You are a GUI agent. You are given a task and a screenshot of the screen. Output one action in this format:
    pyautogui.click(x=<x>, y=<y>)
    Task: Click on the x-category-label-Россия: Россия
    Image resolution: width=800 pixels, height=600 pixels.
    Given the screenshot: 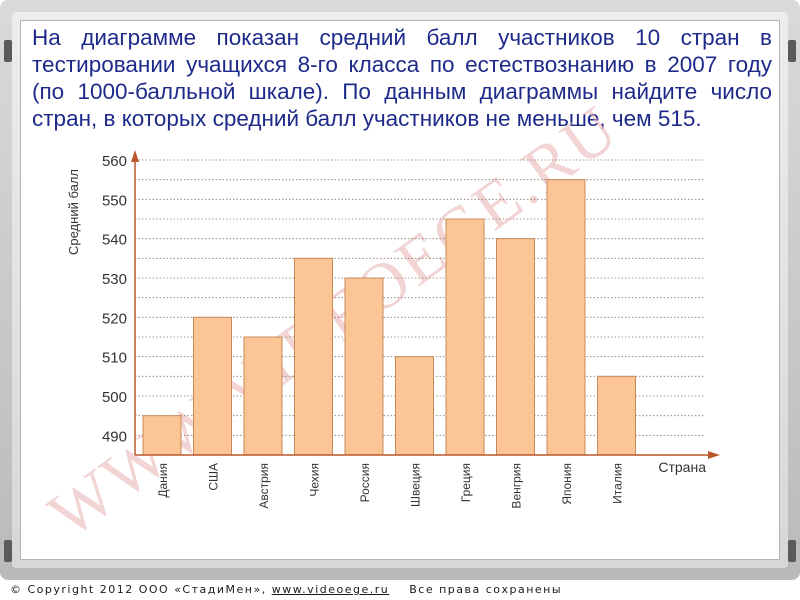 What is the action you would take?
    pyautogui.click(x=365, y=482)
    